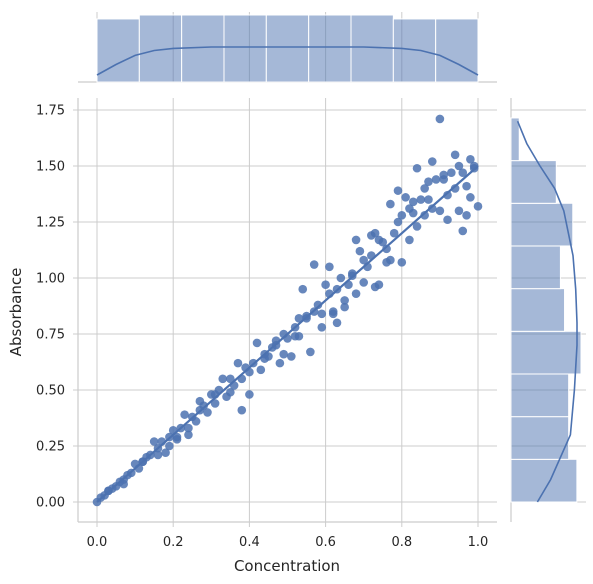 This screenshot has height=584, width=593. Describe the element at coordinates (50, 335) in the screenshot. I see `y-tick-label: 0.75` at that location.